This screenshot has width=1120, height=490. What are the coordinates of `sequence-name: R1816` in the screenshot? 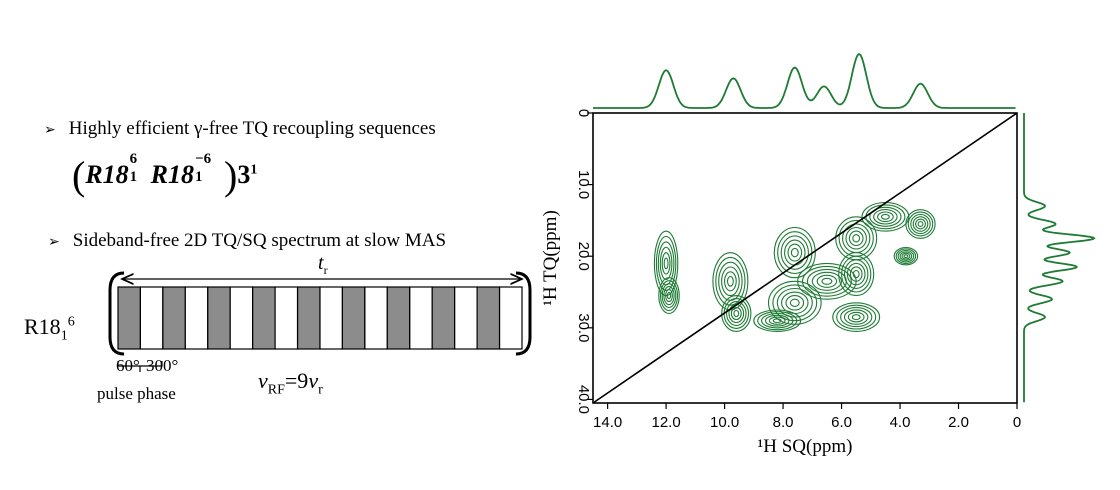 It's located at (49, 329).